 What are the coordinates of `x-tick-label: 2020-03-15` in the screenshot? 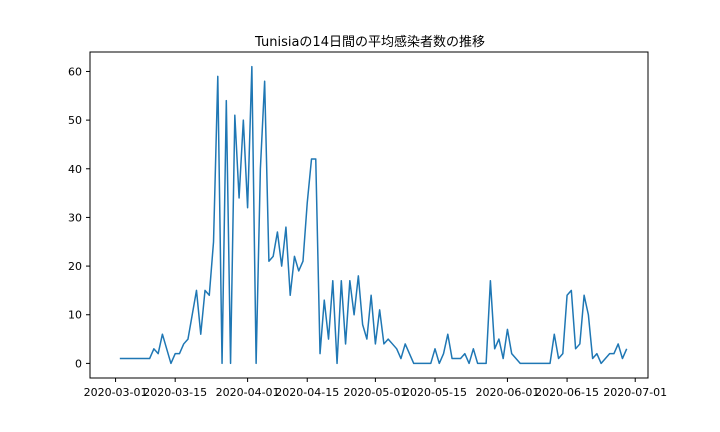 It's located at (175, 392).